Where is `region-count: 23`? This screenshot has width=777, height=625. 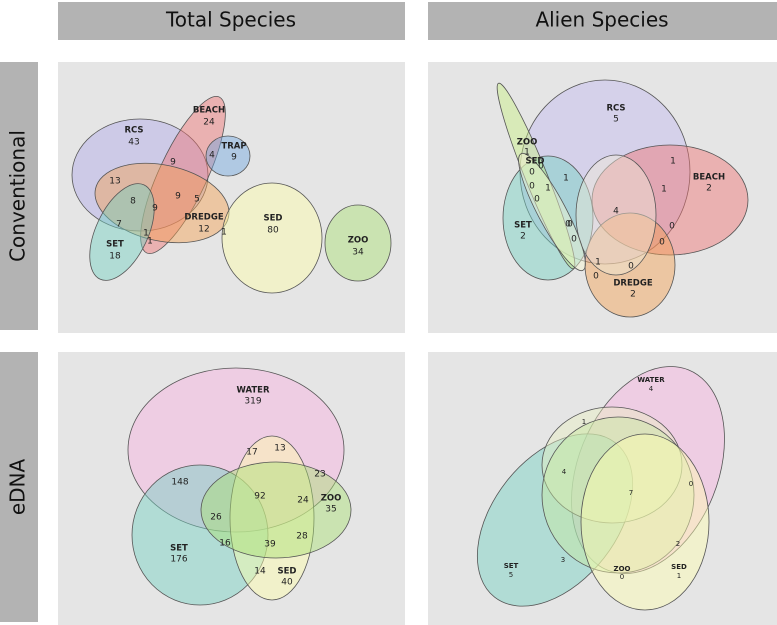
region-count: 23 is located at coordinates (319, 475).